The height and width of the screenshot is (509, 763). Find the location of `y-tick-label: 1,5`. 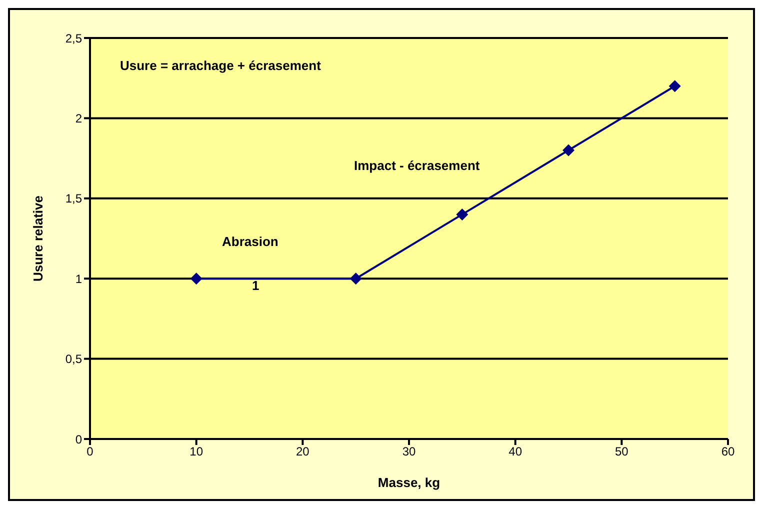

y-tick-label: 1,5 is located at coordinates (73, 199).